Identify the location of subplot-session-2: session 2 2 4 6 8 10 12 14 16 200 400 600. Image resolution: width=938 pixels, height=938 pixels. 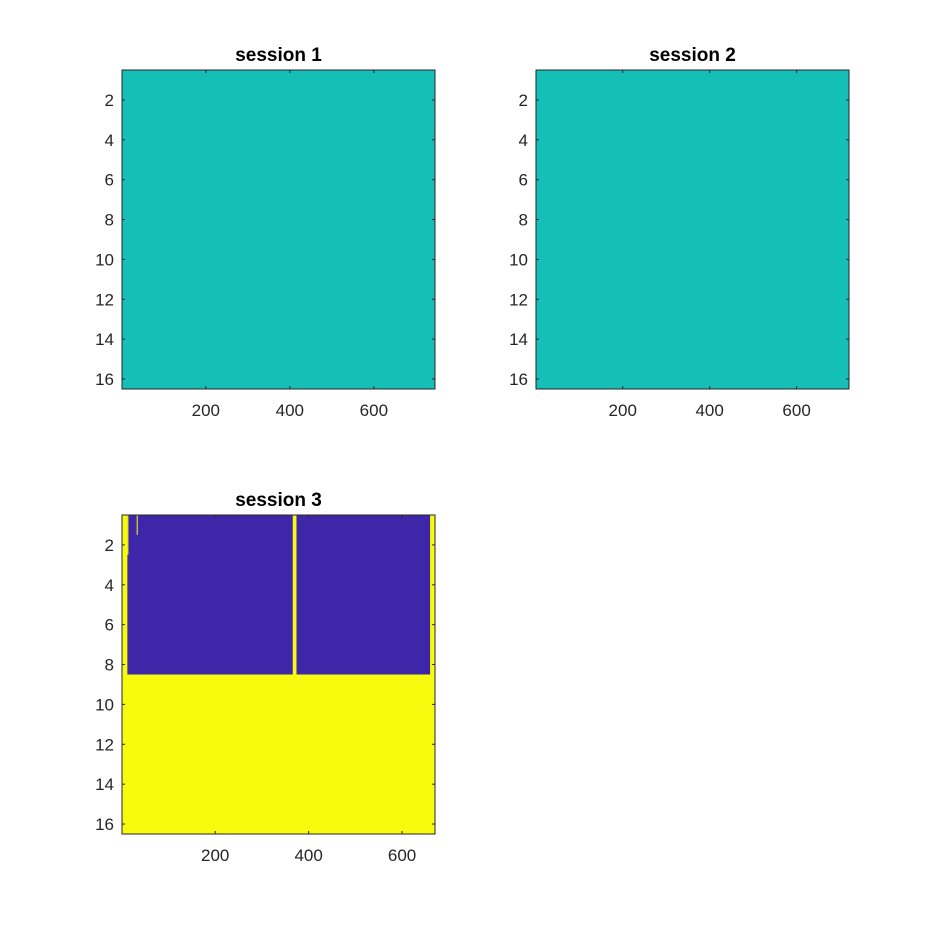
(679, 232).